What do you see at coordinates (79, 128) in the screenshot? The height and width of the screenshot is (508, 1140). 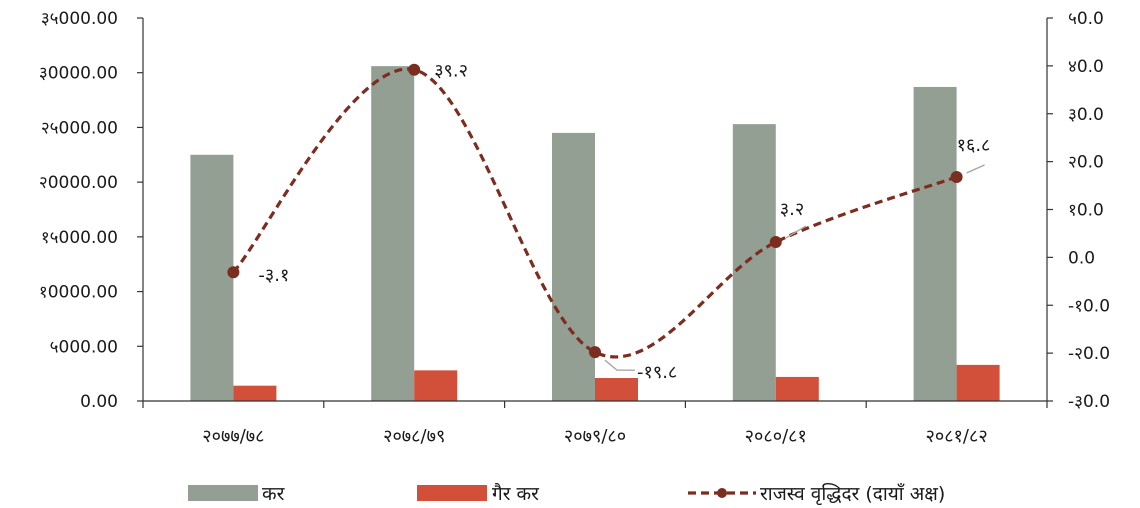 I see `left-tick-label-5: २५000.00` at bounding box center [79, 128].